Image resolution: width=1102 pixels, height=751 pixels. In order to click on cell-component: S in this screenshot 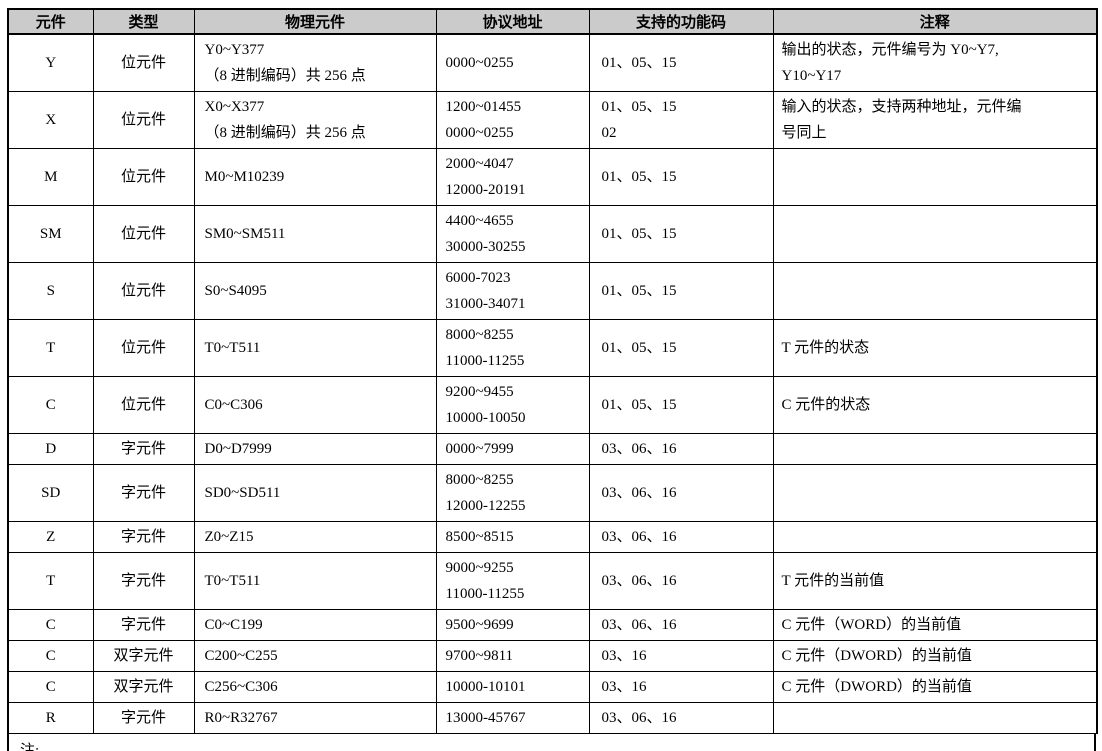, I will do `click(50, 291)`.